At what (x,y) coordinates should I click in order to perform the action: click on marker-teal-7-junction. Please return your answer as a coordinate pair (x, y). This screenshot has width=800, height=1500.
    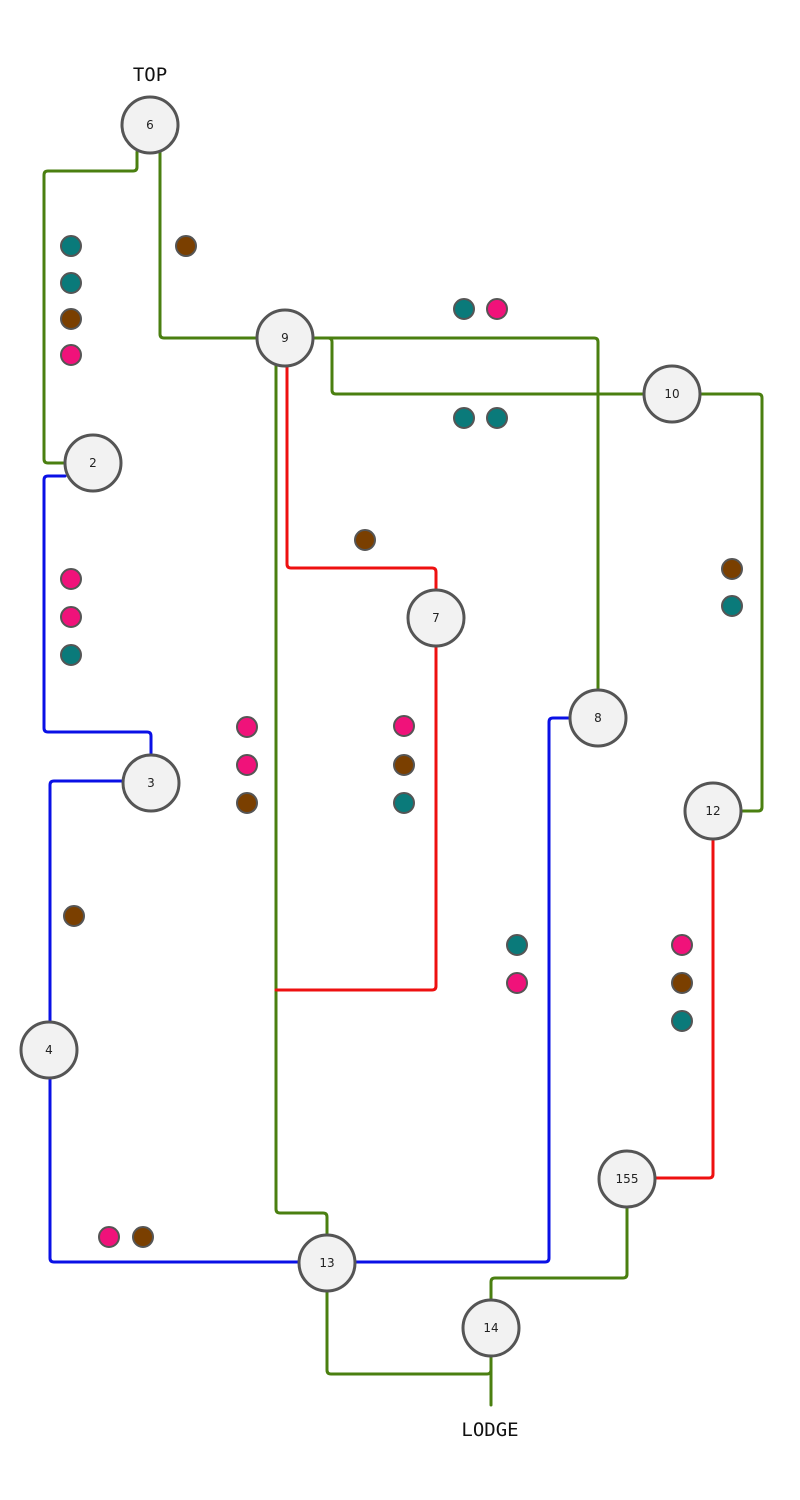
    Looking at the image, I should click on (404, 803).